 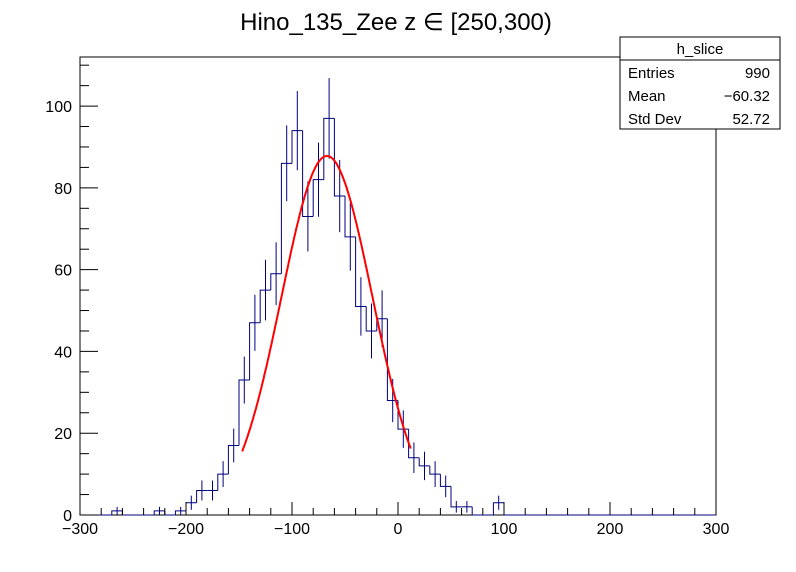 I want to click on stats-entries-value: 990, so click(x=757, y=73).